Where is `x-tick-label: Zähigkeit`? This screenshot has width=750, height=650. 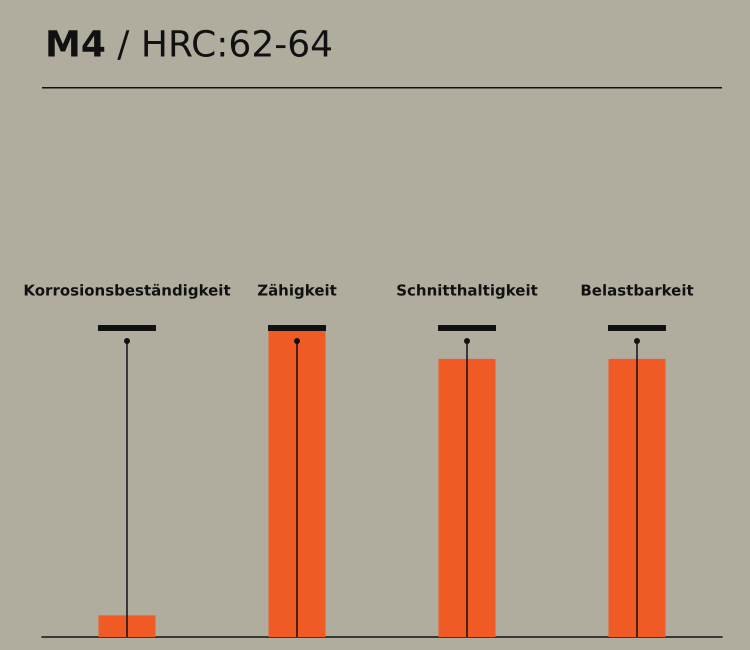
x-tick-label: Zähigkeit is located at coordinates (297, 291).